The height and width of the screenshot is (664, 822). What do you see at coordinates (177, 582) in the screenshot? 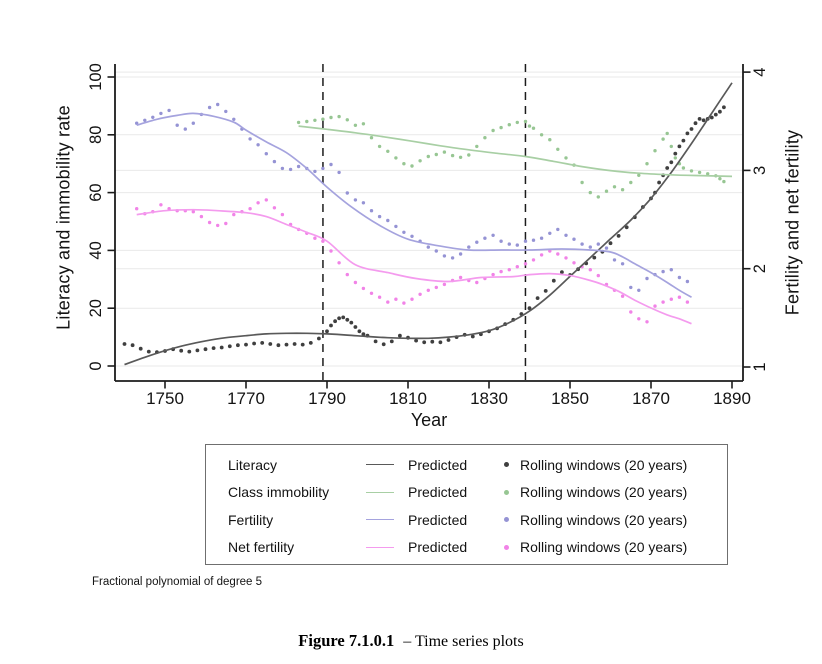
I see `figure-note: Fractional polynomial of degree 5` at bounding box center [177, 582].